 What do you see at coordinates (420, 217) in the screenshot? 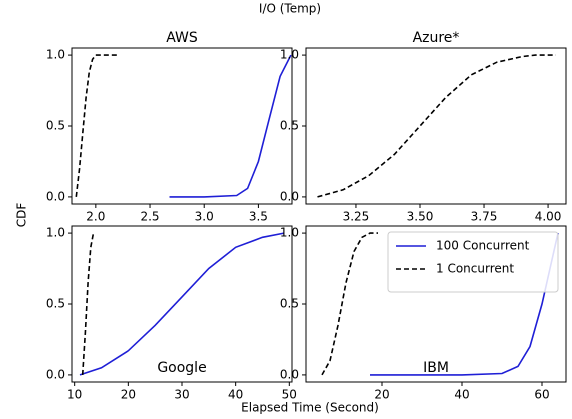
I see `x-tick-label: 3.50` at bounding box center [420, 217].